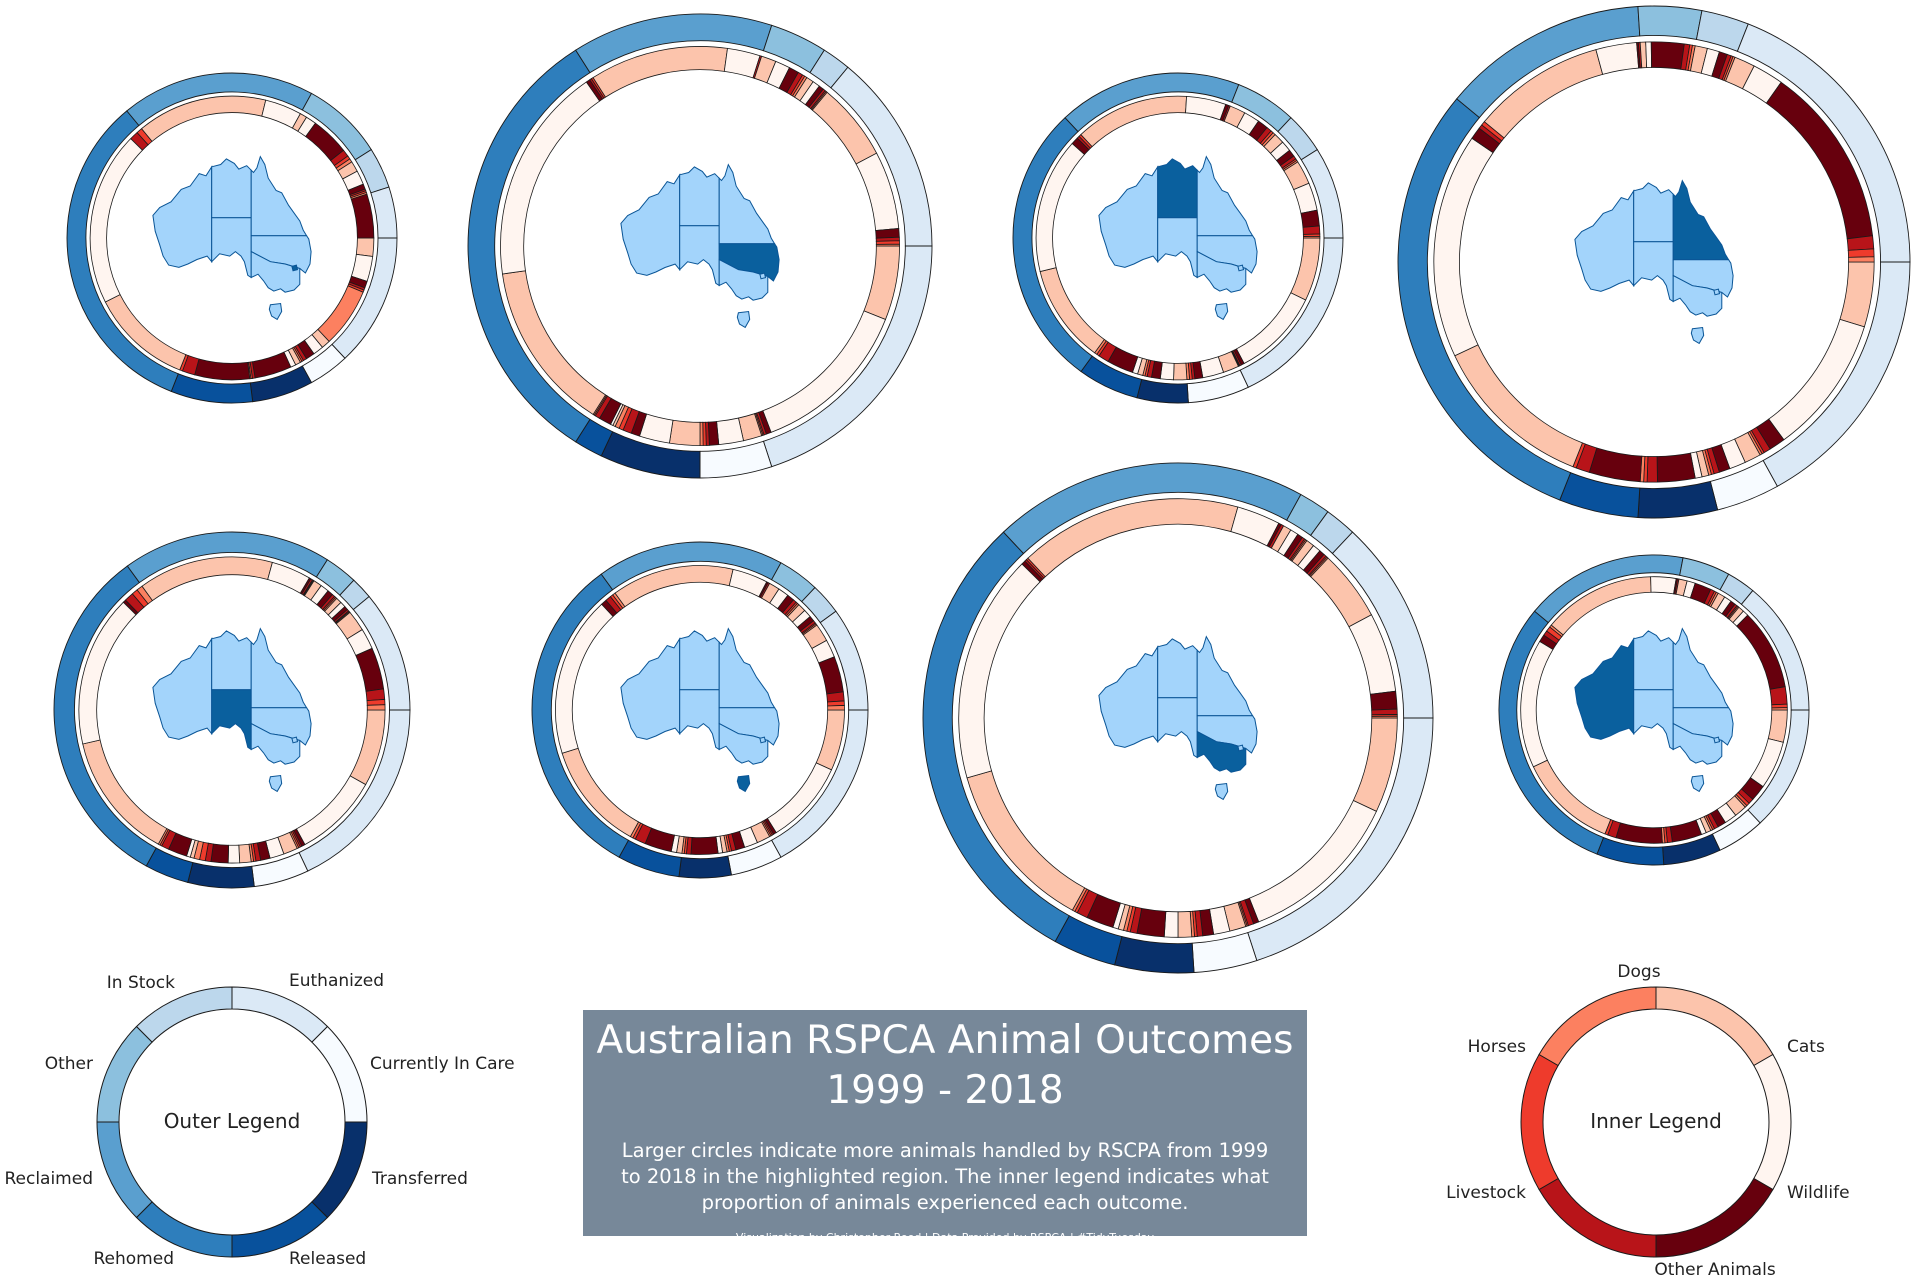 The width and height of the screenshot is (1916, 1288). I want to click on region-donut-nsw, so click(700, 246).